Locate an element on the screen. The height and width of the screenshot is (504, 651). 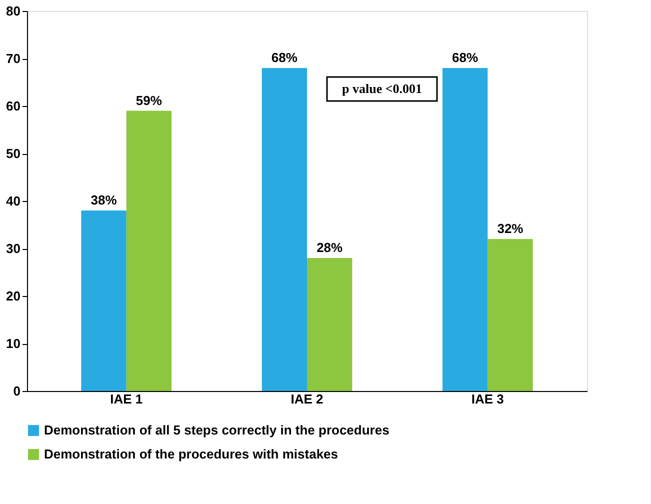
y-tick-label: 10 is located at coordinates (13, 343).